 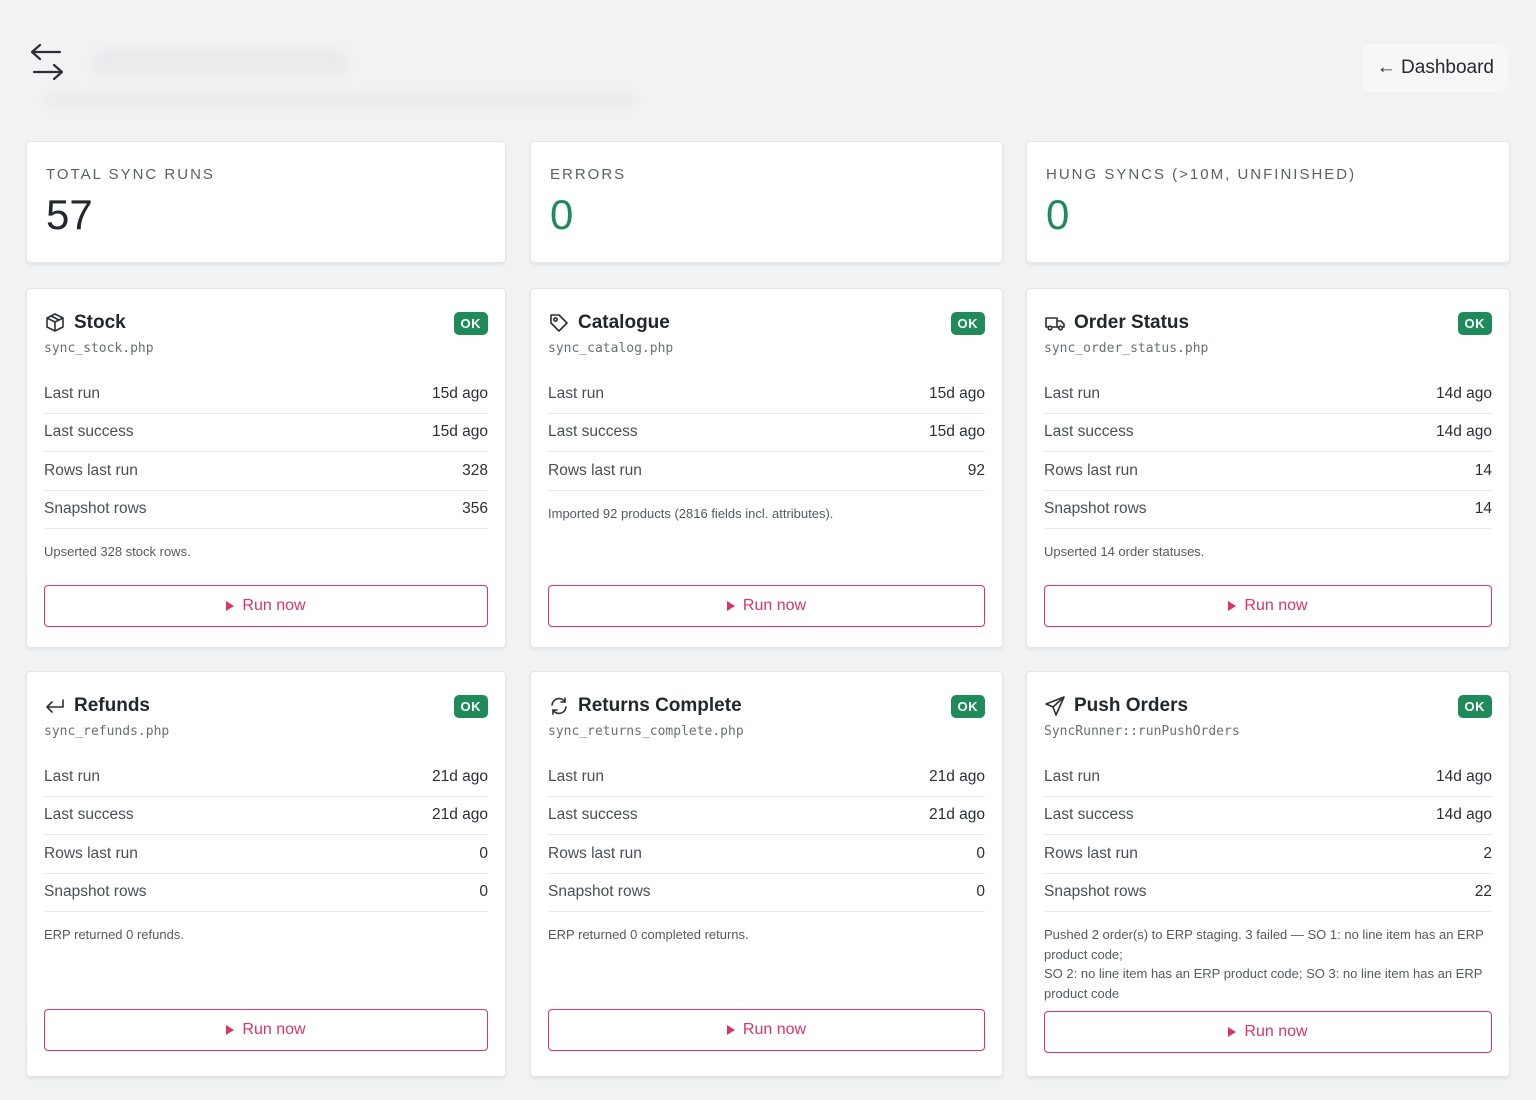 What do you see at coordinates (648, 934) in the screenshot?
I see `job-note: ERP returned 0 completed returns.` at bounding box center [648, 934].